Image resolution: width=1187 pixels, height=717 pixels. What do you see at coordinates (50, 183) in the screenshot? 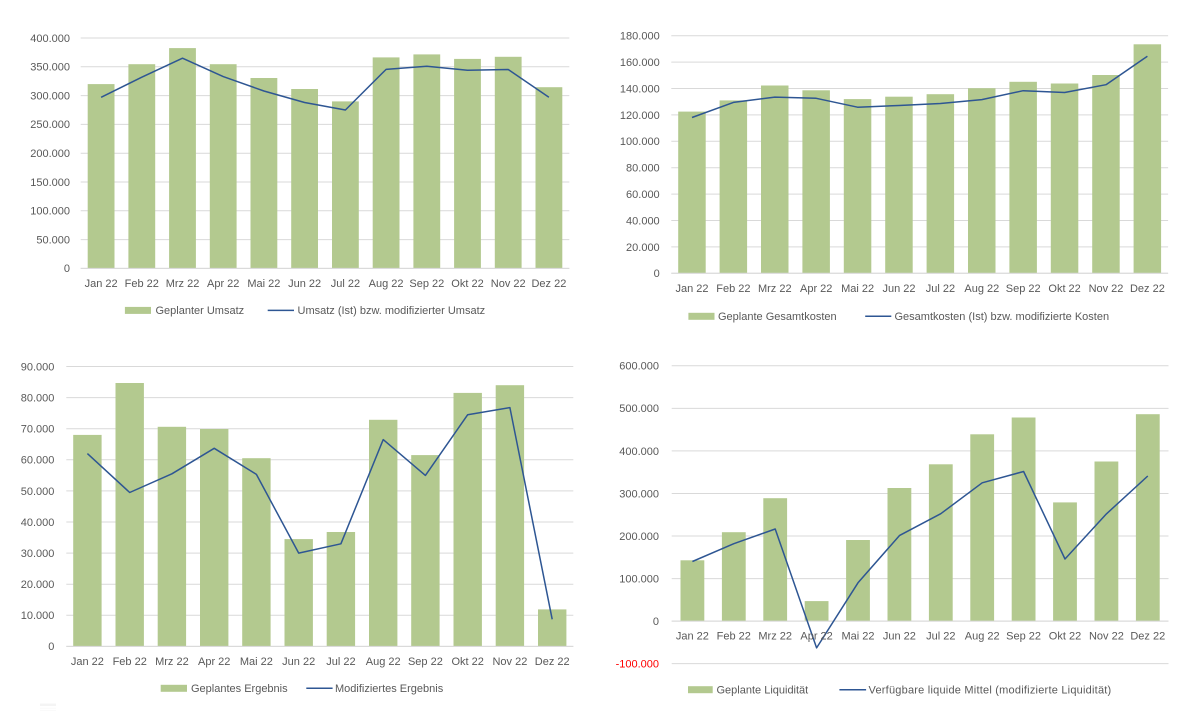
I see `svg-text: 150.000` at bounding box center [50, 183].